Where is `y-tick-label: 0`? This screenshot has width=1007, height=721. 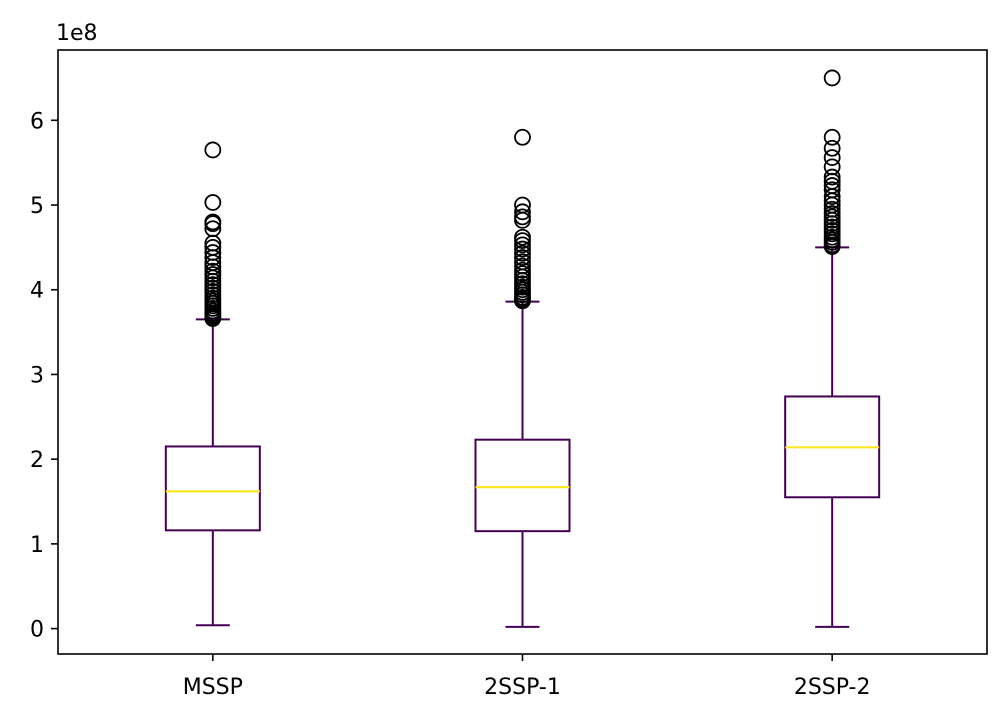 y-tick-label: 0 is located at coordinates (37, 630).